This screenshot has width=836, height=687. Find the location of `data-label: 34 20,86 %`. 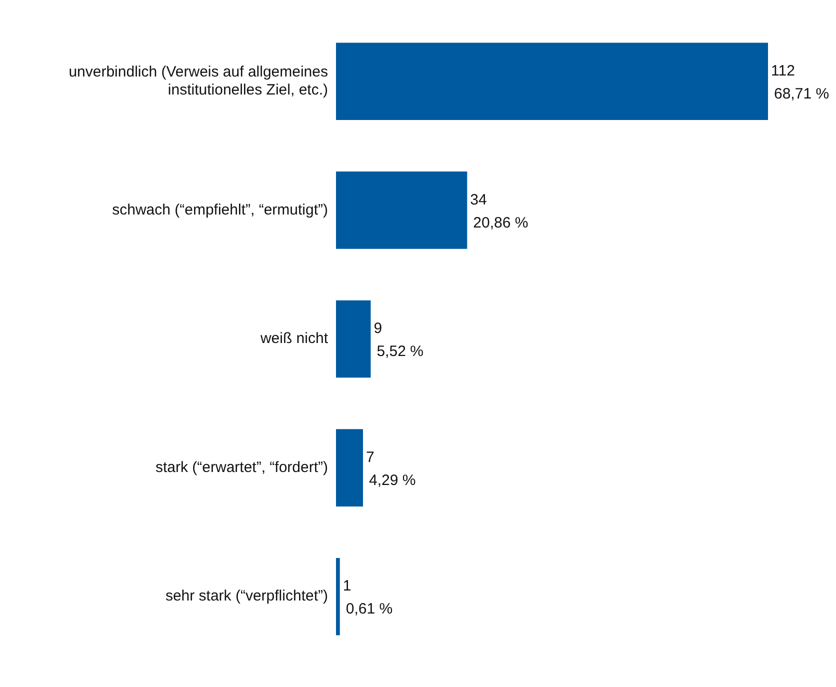

data-label: 34 20,86 % is located at coordinates (499, 211).